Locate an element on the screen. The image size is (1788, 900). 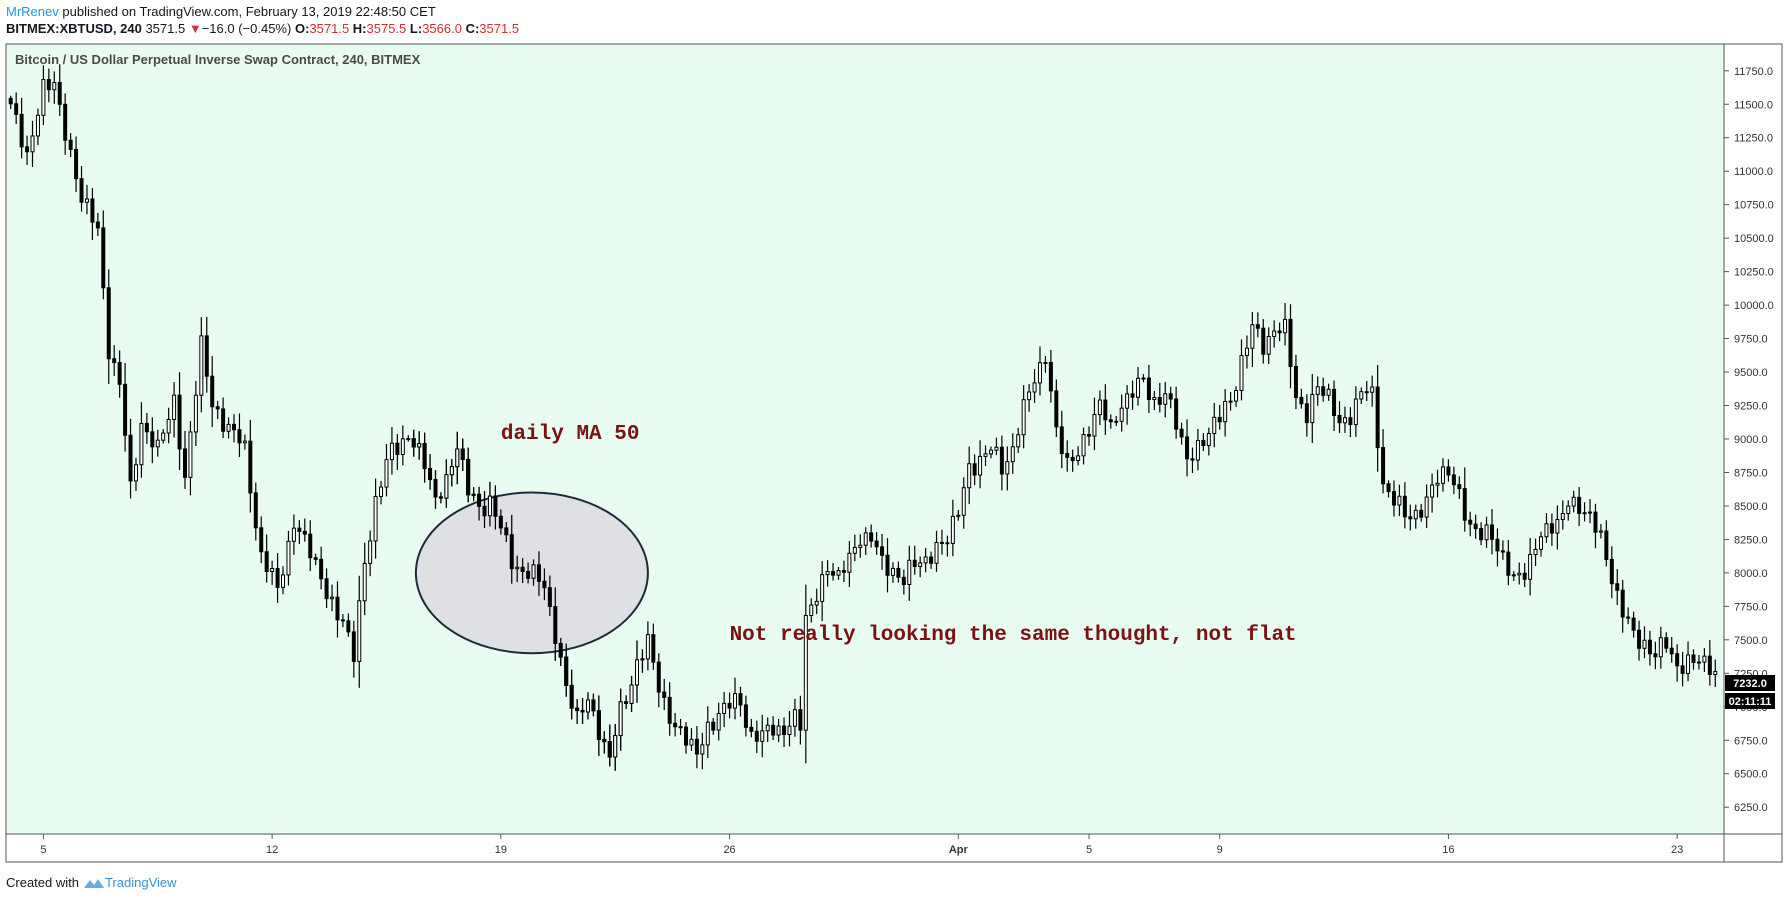
last-price-marker is located at coordinates (1750, 683).